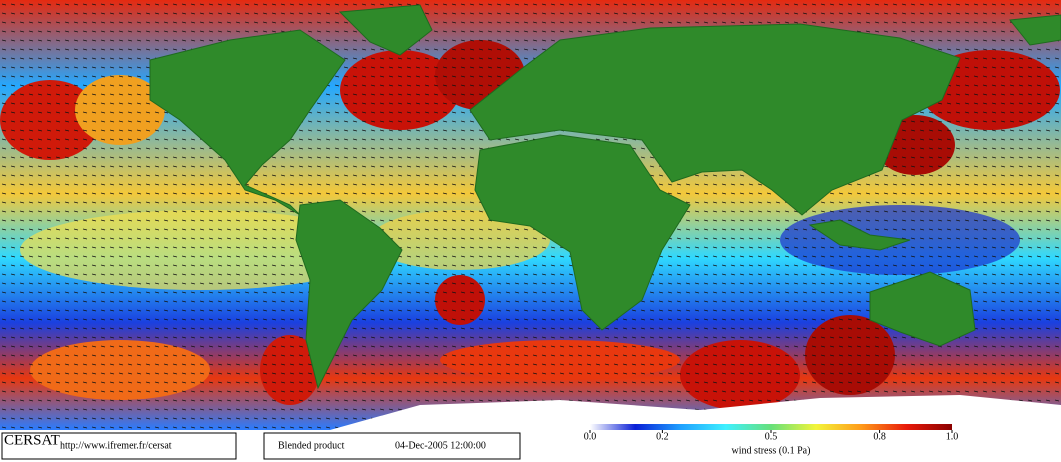  What do you see at coordinates (771, 436) in the screenshot?
I see `colorbar-tick-label: 0.5` at bounding box center [771, 436].